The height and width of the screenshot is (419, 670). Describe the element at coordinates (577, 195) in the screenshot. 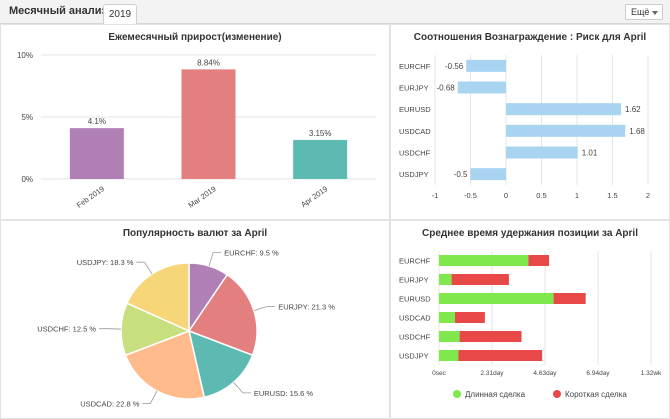

I see `x-tick-label: 1` at that location.